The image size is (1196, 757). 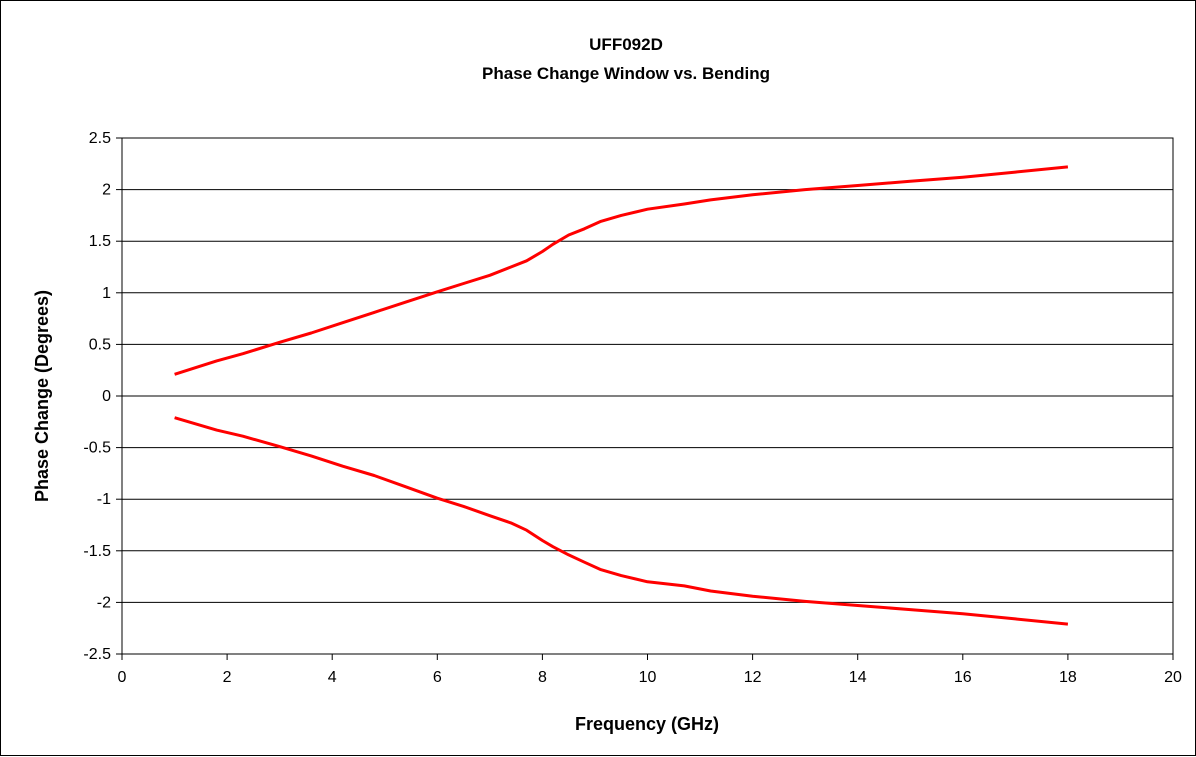 What do you see at coordinates (542, 677) in the screenshot?
I see `x-tick-label: 8` at bounding box center [542, 677].